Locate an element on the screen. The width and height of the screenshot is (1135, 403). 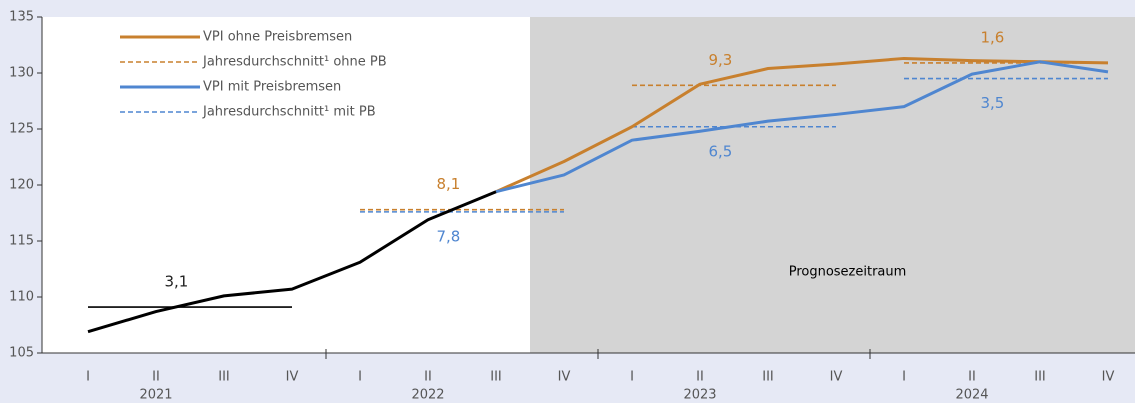
line is located at coordinates (292, 262).